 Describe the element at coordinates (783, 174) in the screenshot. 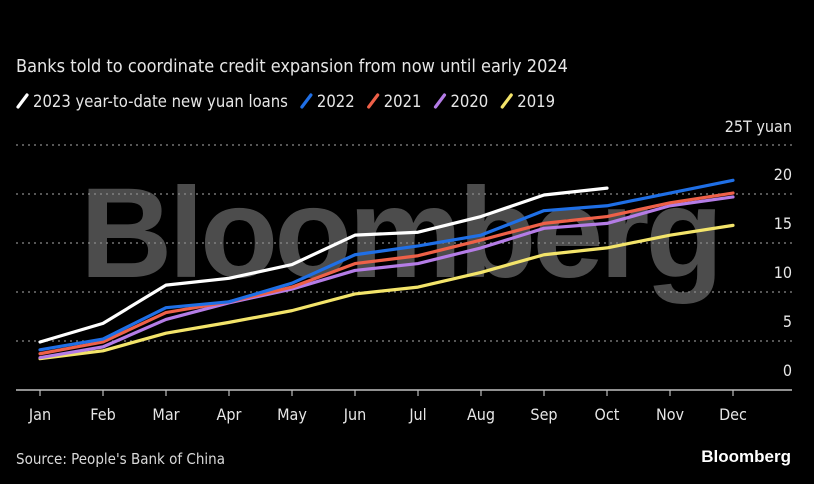

I see `y-tick-label: 20` at that location.